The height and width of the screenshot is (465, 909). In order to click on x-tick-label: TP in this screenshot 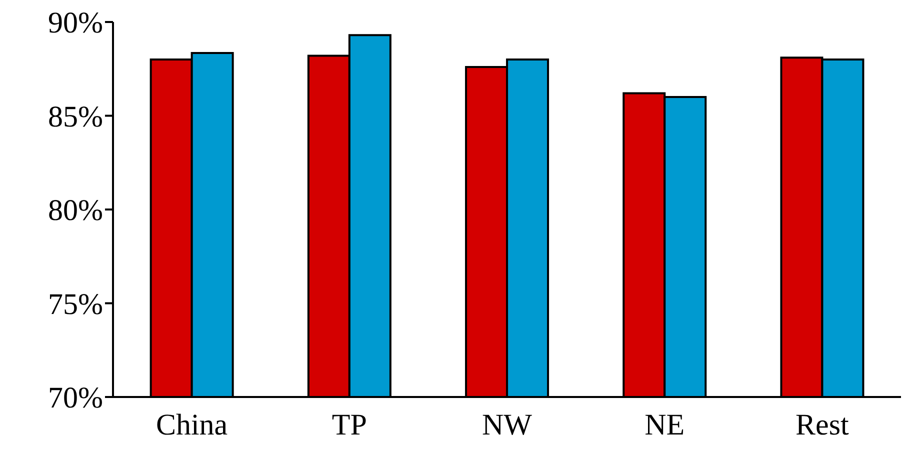, I will do `click(349, 425)`.